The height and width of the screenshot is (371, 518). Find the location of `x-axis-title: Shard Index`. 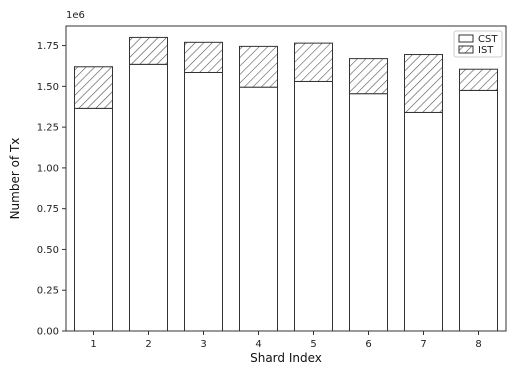

x-axis-title: Shard Index is located at coordinates (286, 358).